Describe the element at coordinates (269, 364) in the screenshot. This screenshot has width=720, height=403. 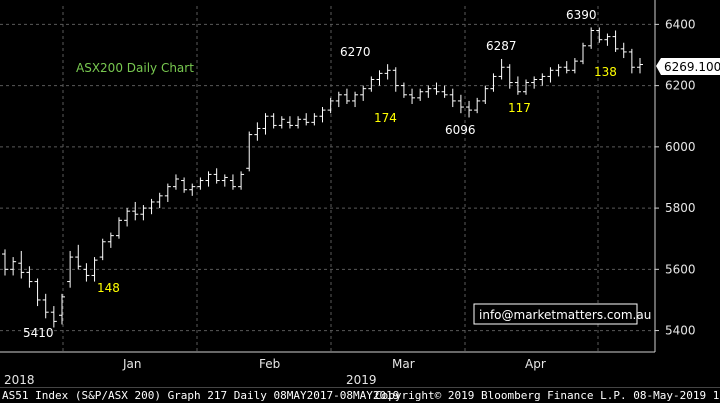
I see `month-label-feb: Feb` at that location.